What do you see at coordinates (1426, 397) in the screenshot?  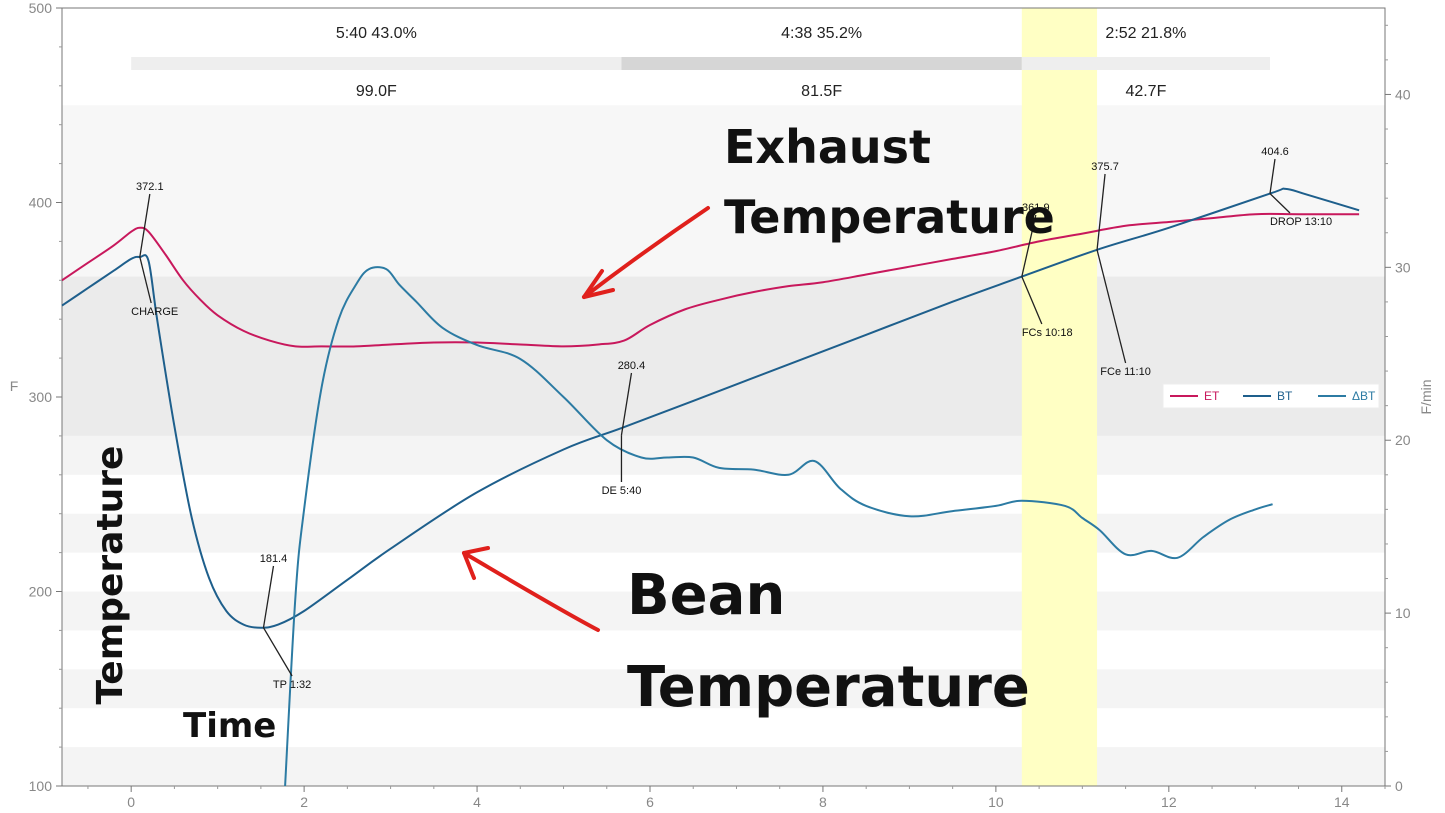 I see `y-right-axis-label: F/min` at bounding box center [1426, 397].